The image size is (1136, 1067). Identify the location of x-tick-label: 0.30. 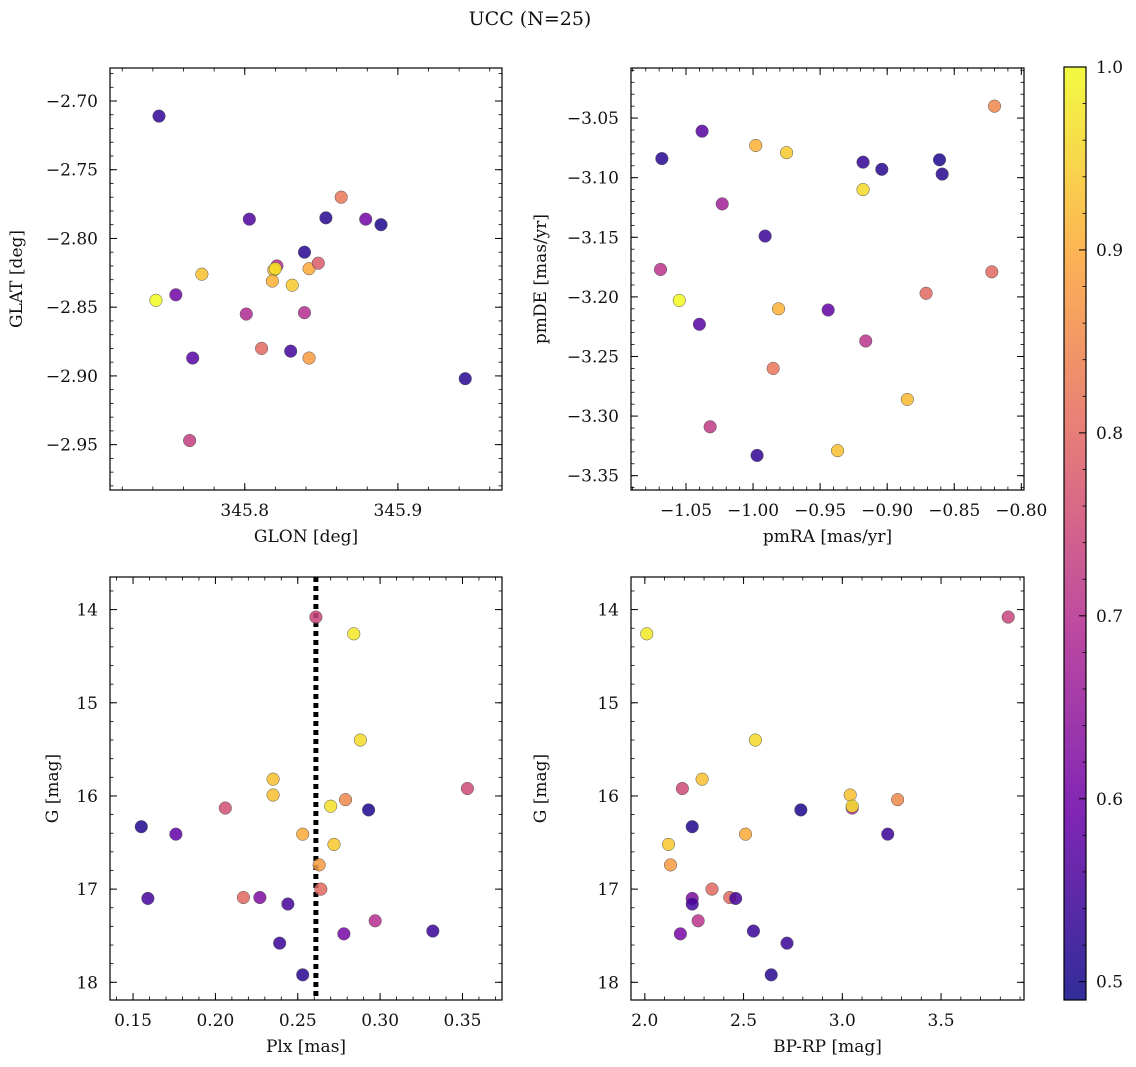
(380, 1021).